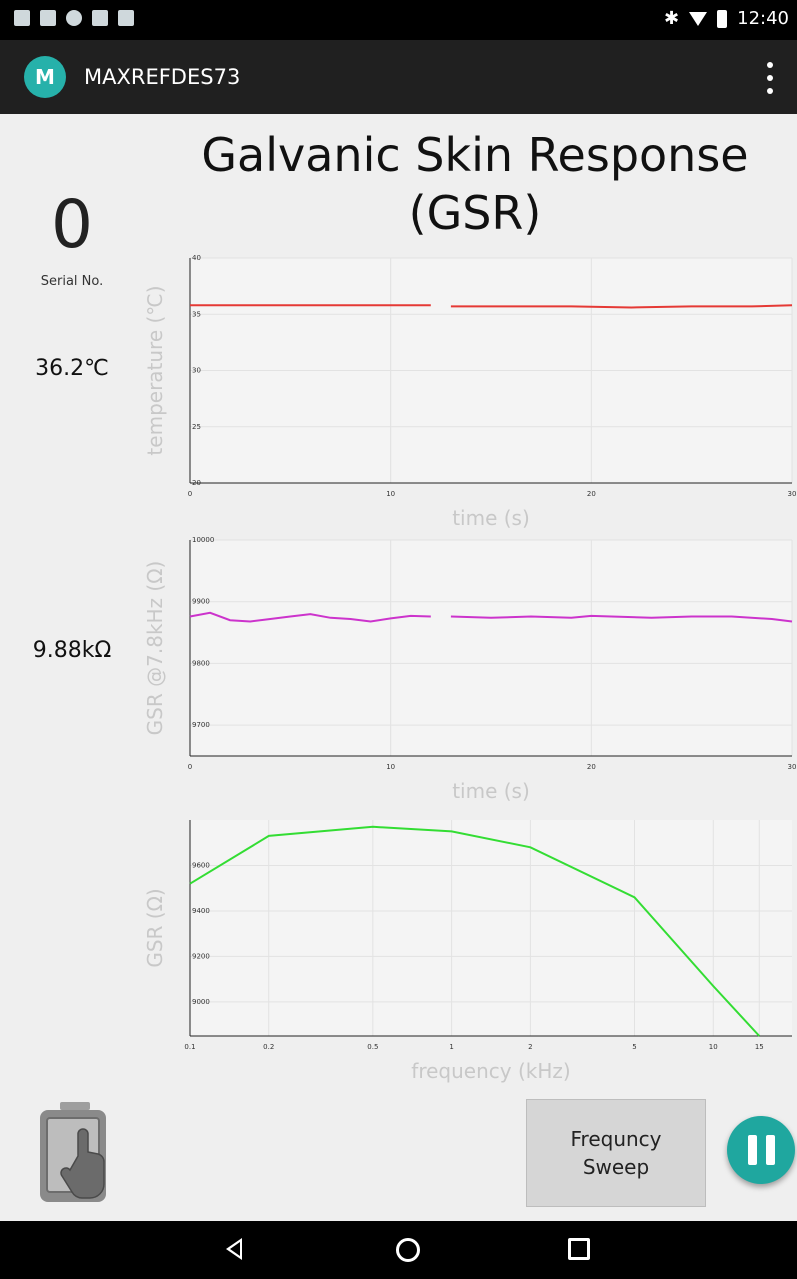 The image size is (797, 1279). What do you see at coordinates (398, 20) in the screenshot?
I see `status-bar: ✱ 12:40` at bounding box center [398, 20].